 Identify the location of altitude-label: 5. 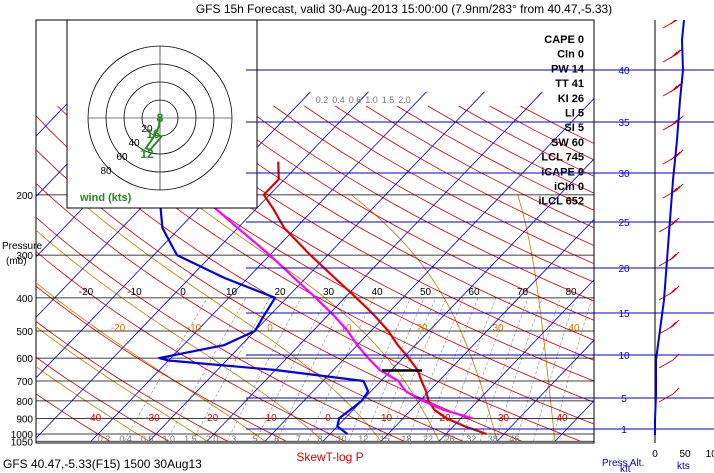
(624, 399).